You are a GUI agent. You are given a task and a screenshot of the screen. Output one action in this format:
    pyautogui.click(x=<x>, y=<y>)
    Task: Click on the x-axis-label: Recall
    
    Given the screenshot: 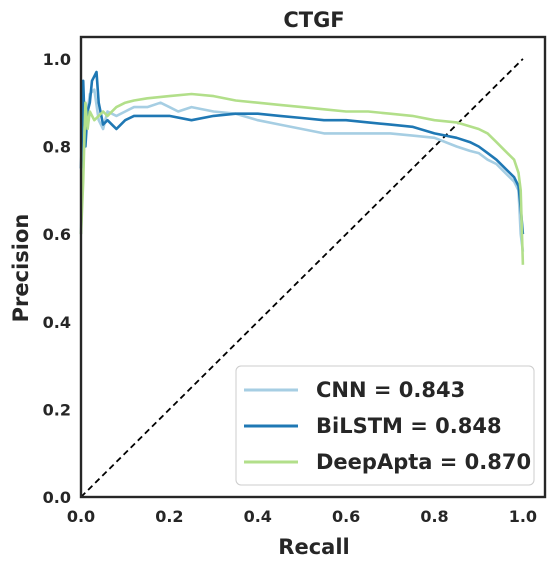 What is the action you would take?
    pyautogui.click(x=313, y=547)
    